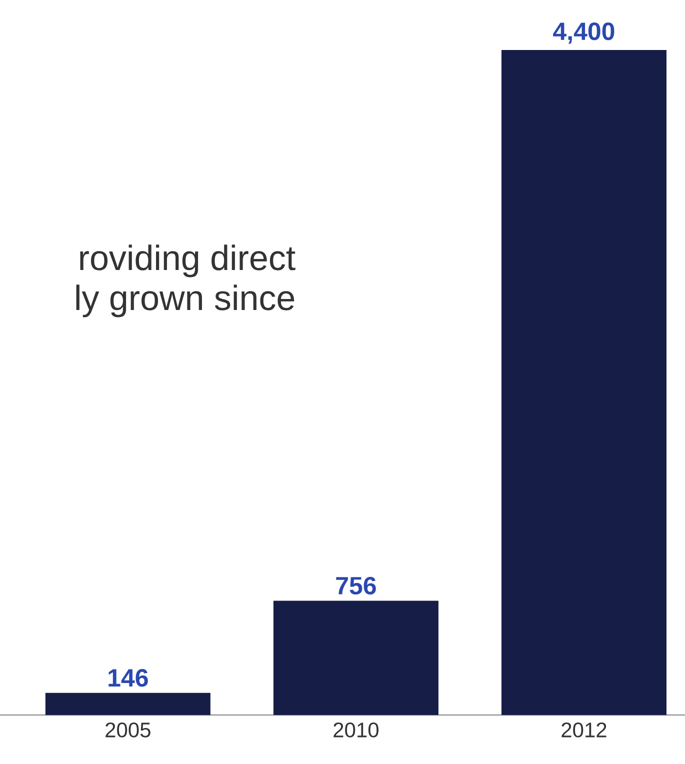  What do you see at coordinates (128, 730) in the screenshot?
I see `x-tick-label: 2005` at bounding box center [128, 730].